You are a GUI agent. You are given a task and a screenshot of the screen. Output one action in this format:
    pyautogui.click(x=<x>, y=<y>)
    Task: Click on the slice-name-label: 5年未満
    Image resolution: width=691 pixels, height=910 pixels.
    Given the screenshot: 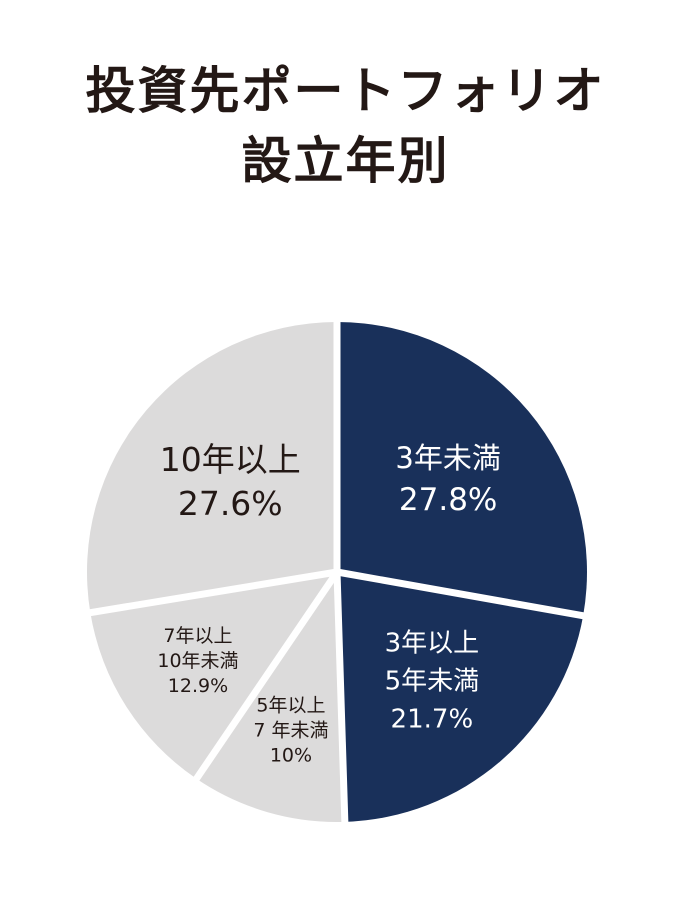 What is the action you would take?
    pyautogui.click(x=432, y=682)
    